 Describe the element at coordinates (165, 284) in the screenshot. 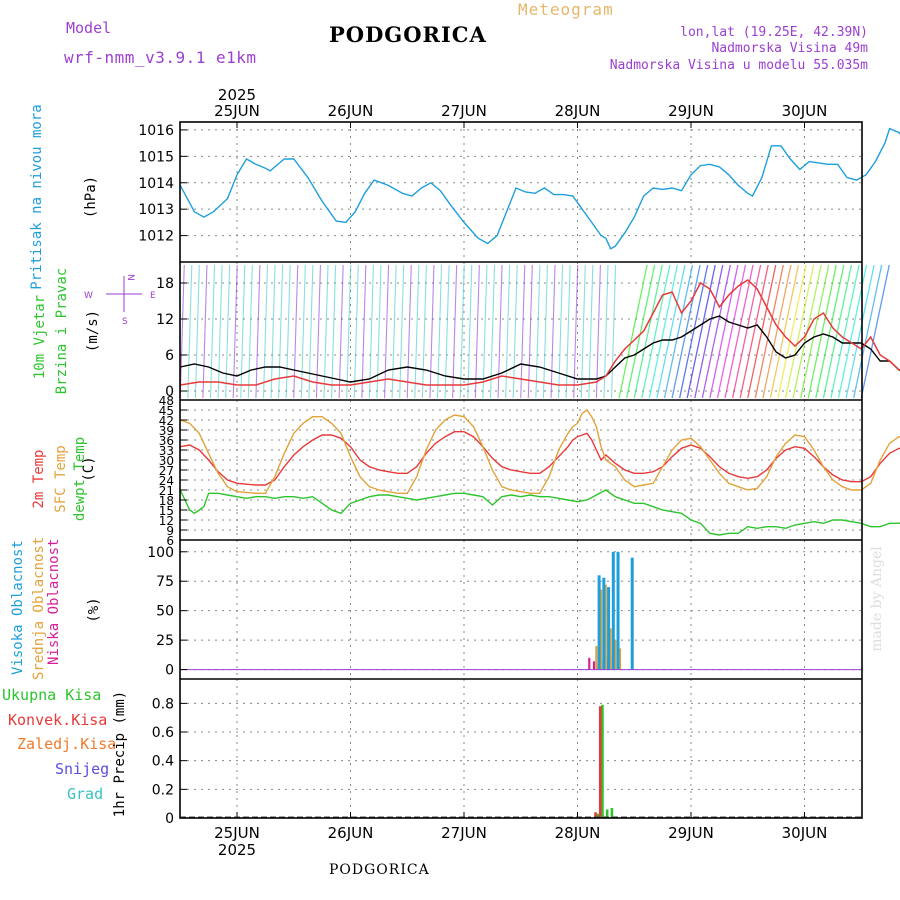

I see `y-tick-label: 18` at that location.